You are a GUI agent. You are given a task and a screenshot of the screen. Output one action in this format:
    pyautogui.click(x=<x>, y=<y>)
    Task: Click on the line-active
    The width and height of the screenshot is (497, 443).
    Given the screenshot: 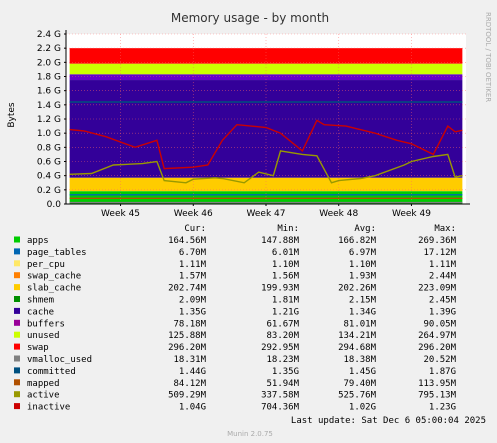 What is the action you would take?
    pyautogui.click(x=266, y=167)
    